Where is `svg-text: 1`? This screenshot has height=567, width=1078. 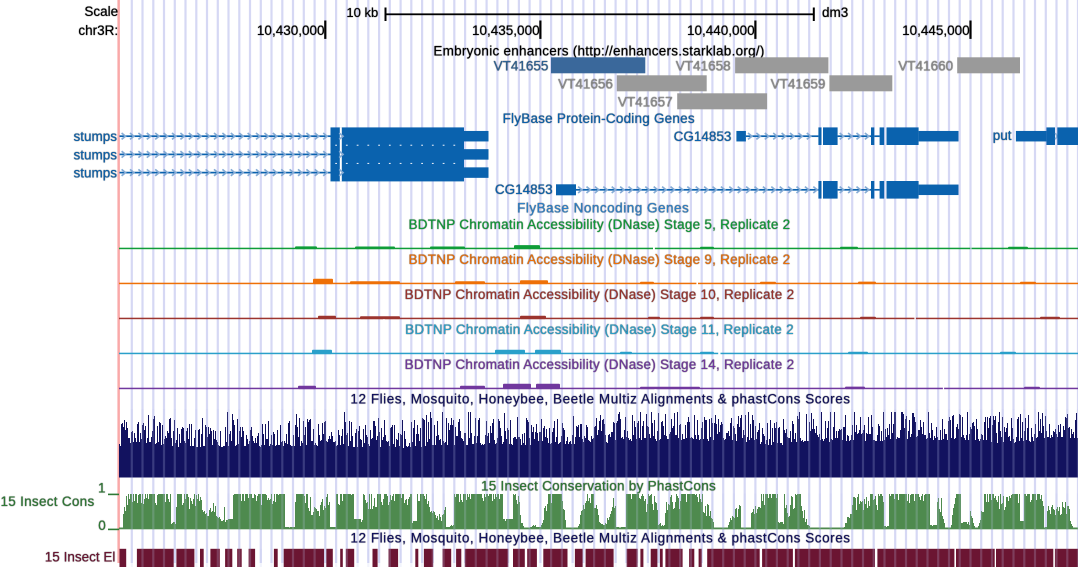 svg-text: 1 is located at coordinates (102, 487).